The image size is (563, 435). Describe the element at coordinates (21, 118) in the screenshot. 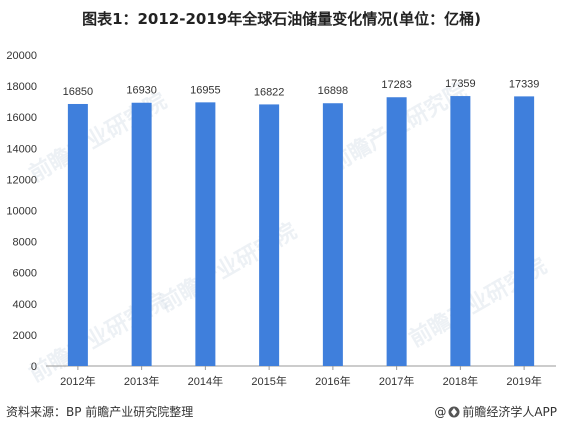

I see `y-tick-label: 16000` at that location.